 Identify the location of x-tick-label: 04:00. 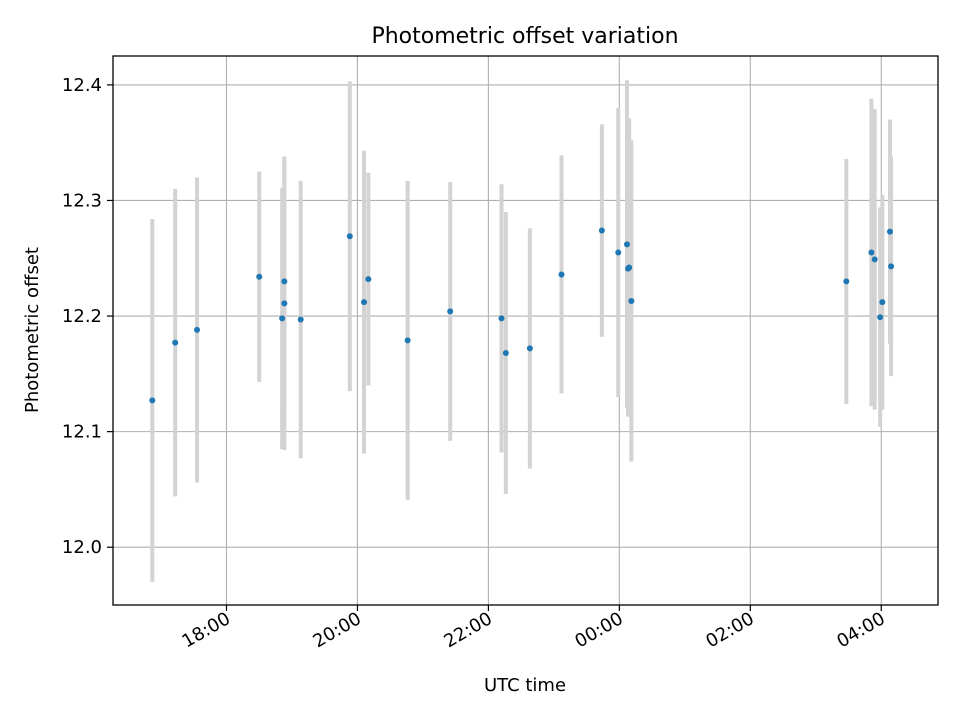
(860, 630).